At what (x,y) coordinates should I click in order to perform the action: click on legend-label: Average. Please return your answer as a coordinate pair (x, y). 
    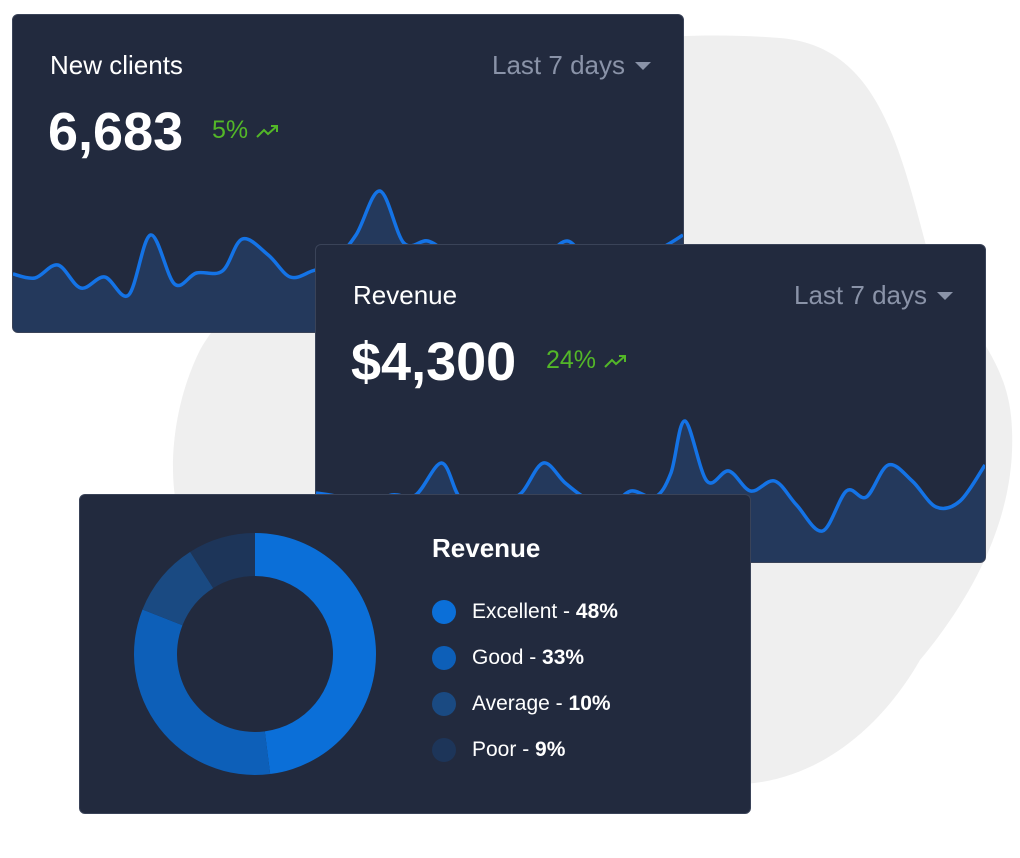
    Looking at the image, I should click on (511, 703).